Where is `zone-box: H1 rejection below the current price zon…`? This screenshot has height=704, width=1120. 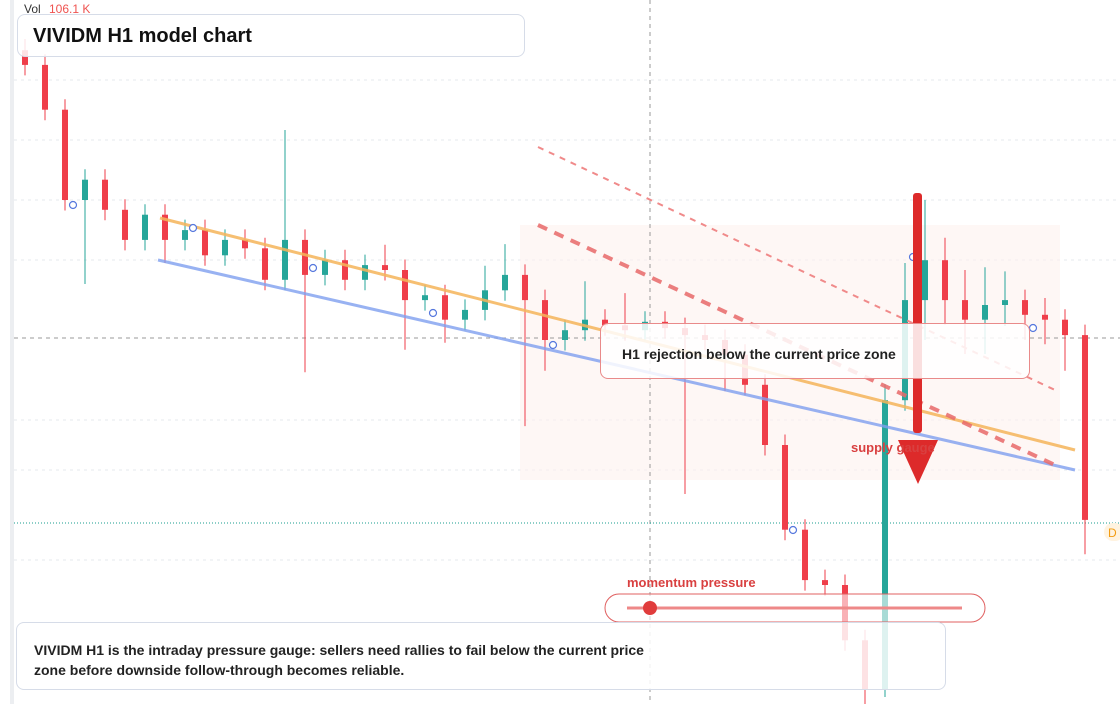
zone-box: H1 rejection below the current price zon… is located at coordinates (815, 351).